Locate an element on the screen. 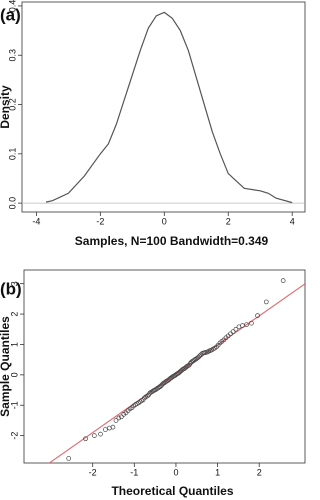 Image resolution: width=320 pixels, height=500 pixels. y-tick-label: 0 is located at coordinates (14, 374).